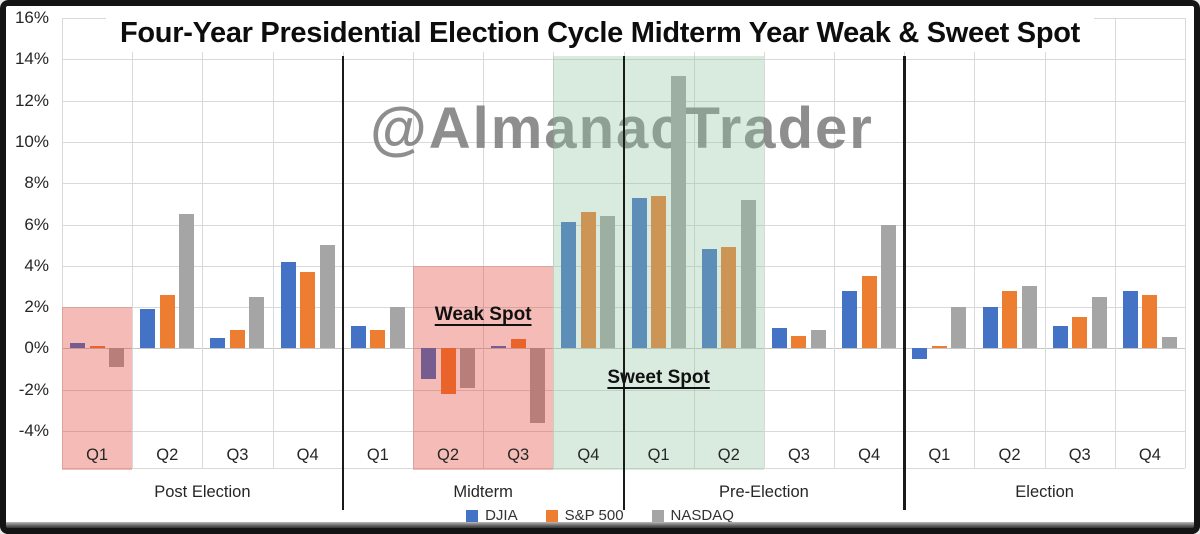  What do you see at coordinates (709, 299) in the screenshot?
I see `bar-djia-q2-group9` at bounding box center [709, 299].